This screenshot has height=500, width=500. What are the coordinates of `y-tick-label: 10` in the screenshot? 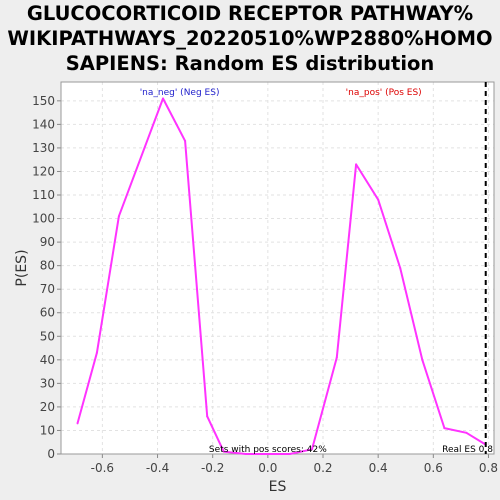 It's located at (47, 430).